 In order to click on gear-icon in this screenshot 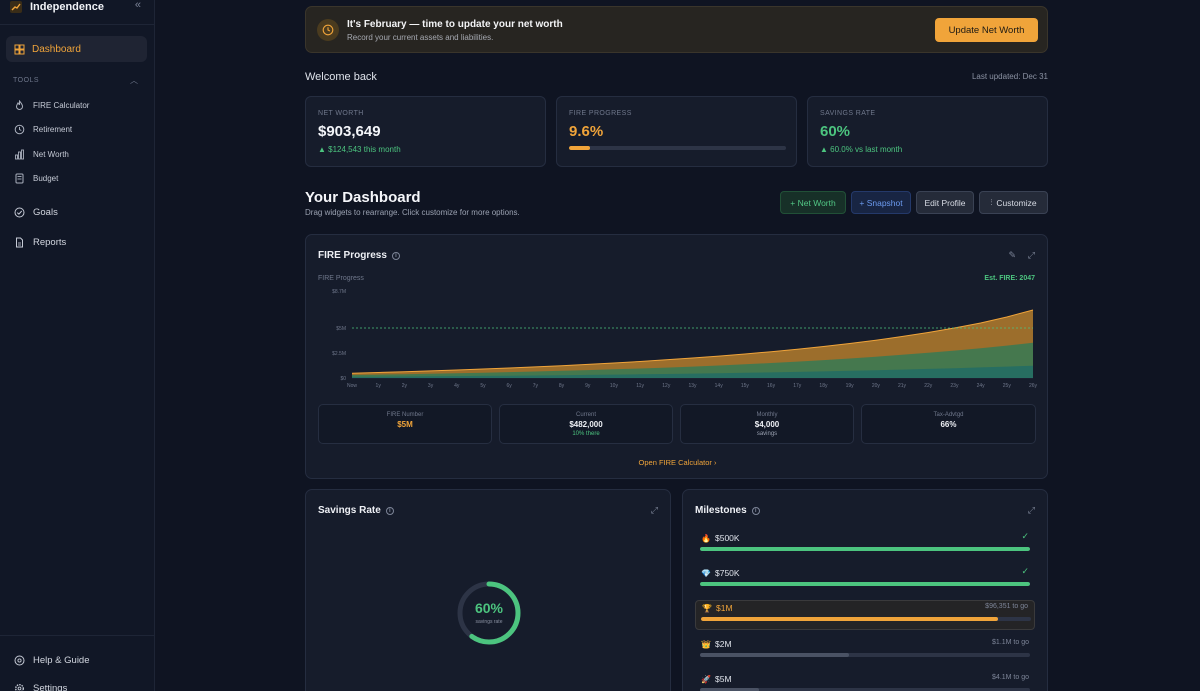, I will do `click(19, 687)`.